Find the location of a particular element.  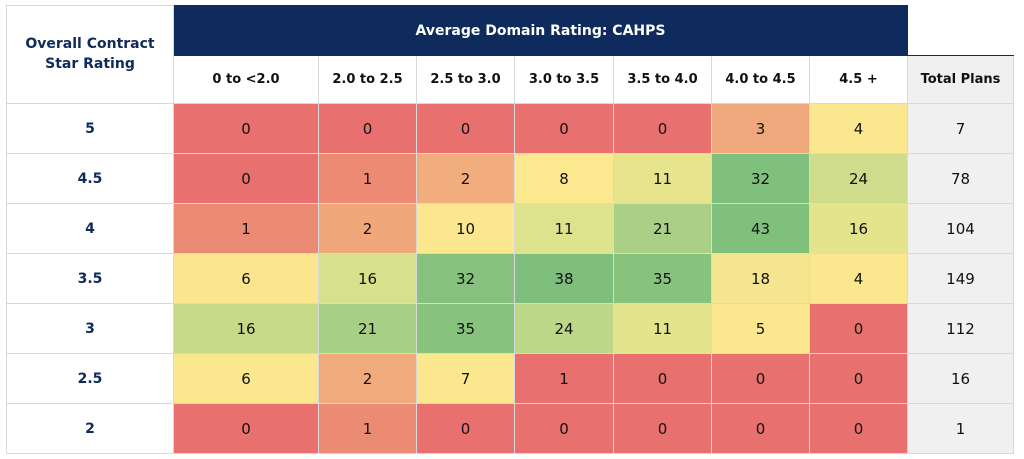

corner-header: Overall Contract Star Rating is located at coordinates (90, 54).